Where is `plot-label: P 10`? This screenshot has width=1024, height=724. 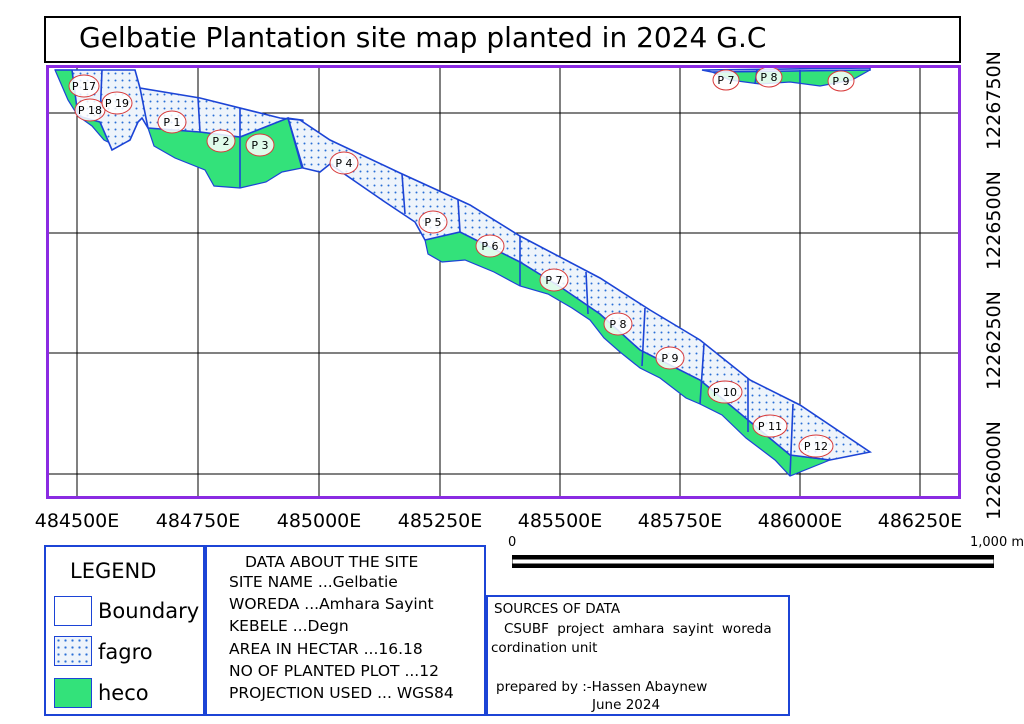 plot-label: P 10 is located at coordinates (725, 392).